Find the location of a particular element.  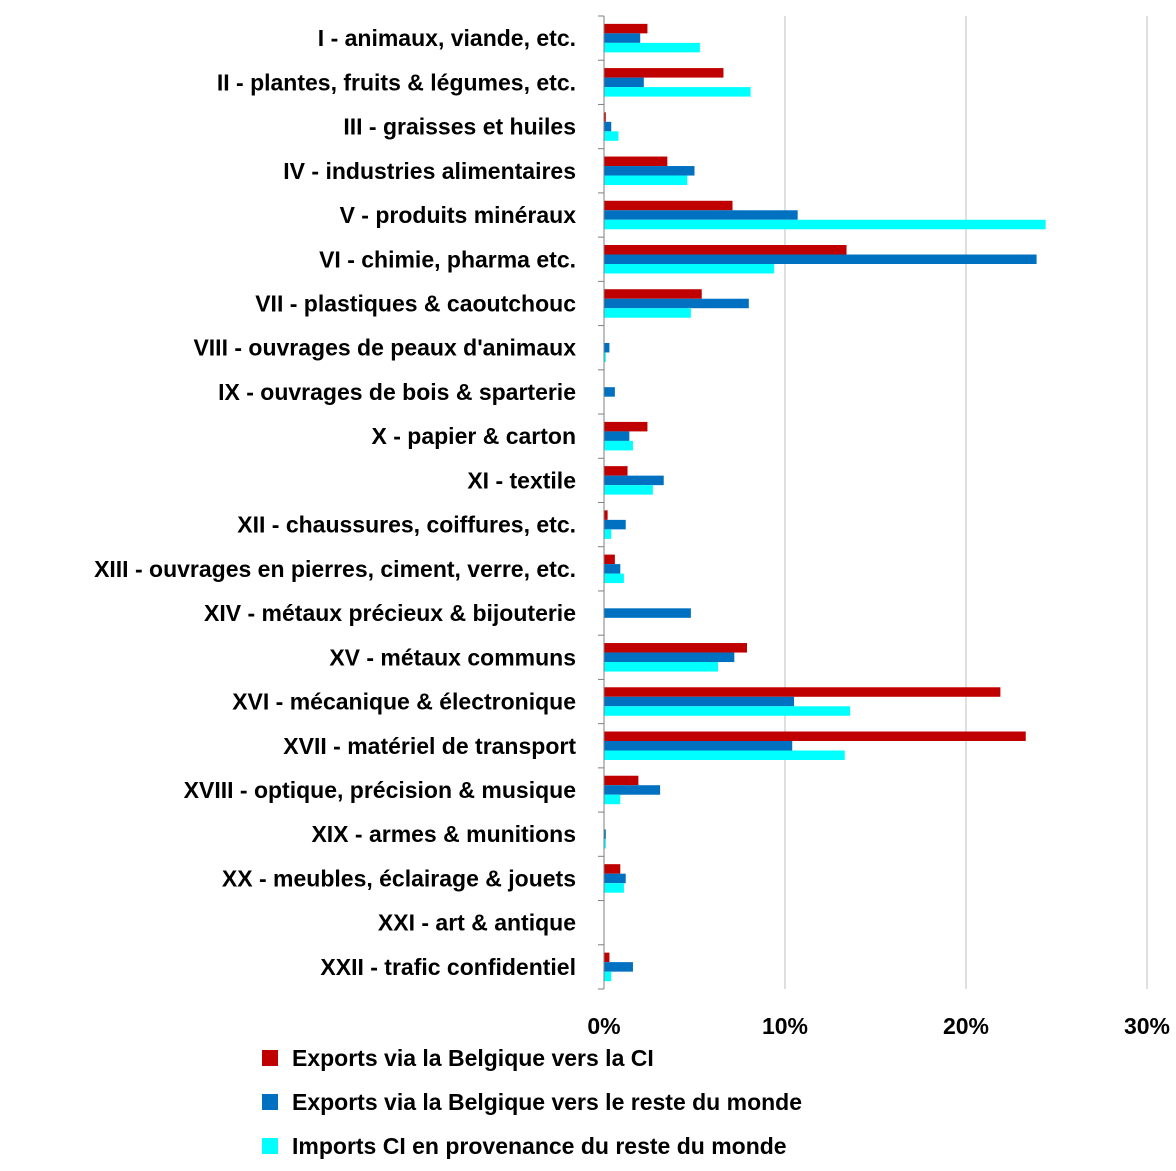

x-tick-label: 20% is located at coordinates (966, 1026).